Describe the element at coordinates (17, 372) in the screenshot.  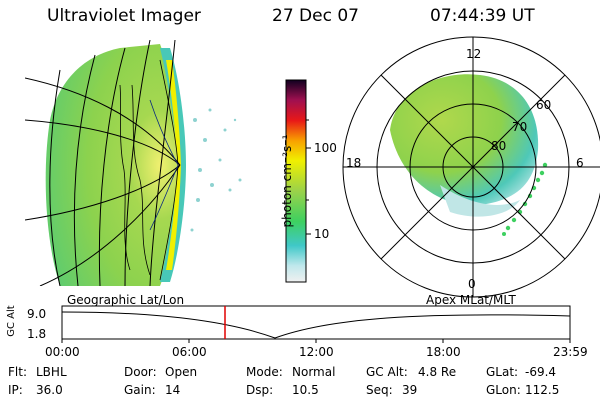
I see `status-flt-label: Flt:` at that location.